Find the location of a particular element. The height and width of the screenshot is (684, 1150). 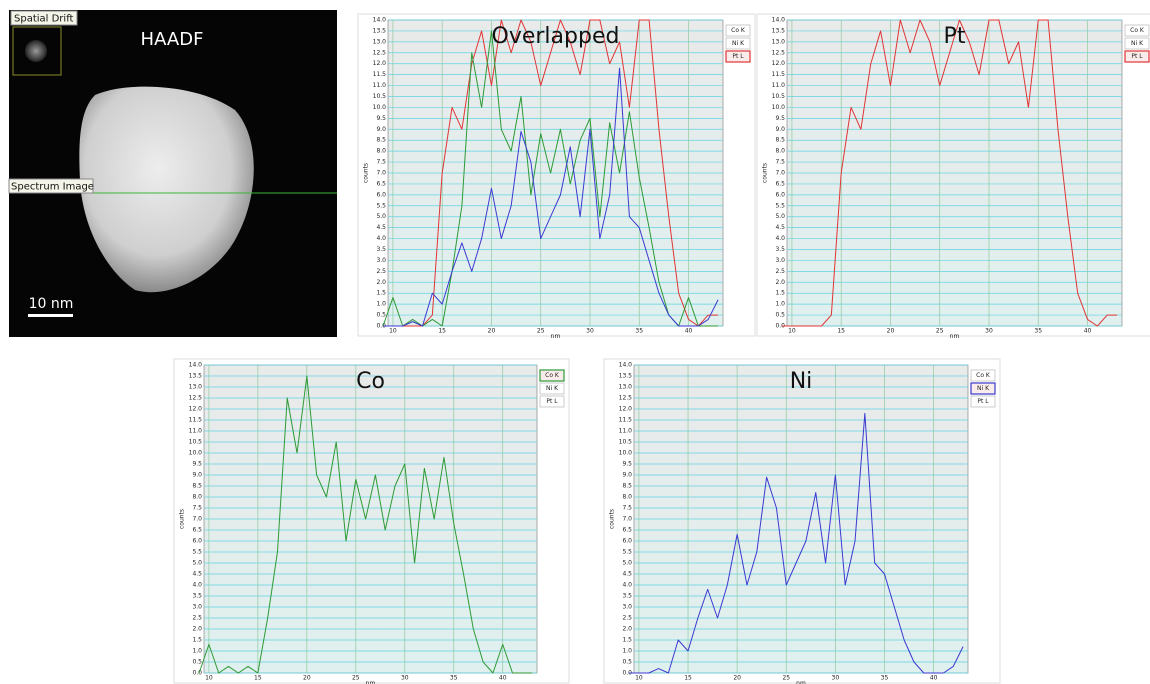

scale-label: 10 nm is located at coordinates (51, 304).